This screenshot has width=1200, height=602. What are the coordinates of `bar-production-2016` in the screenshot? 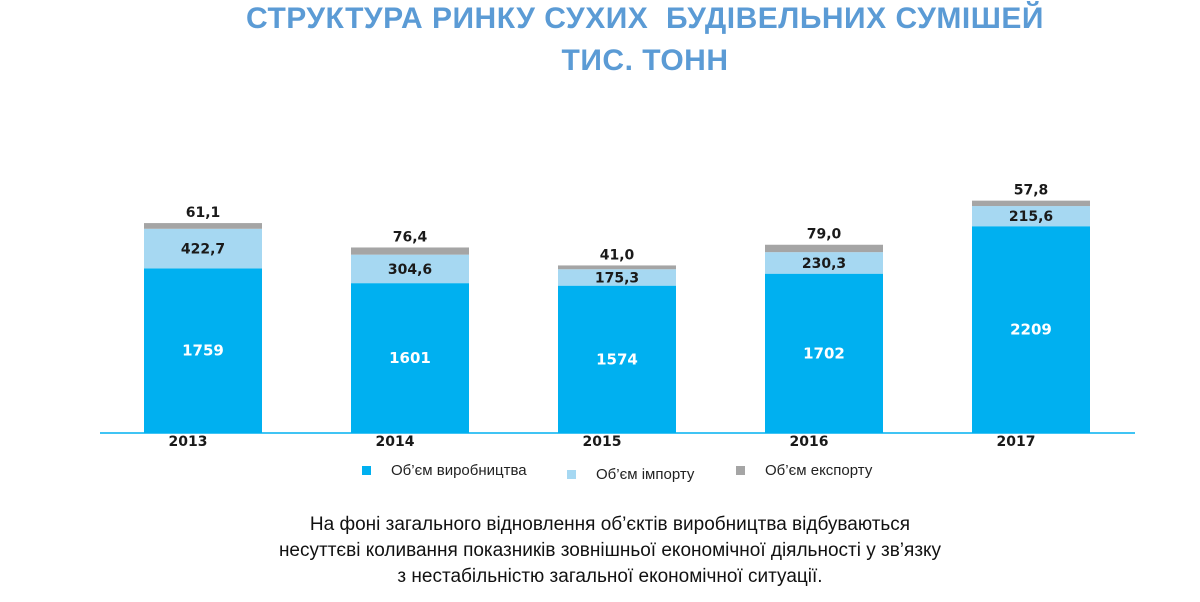 It's located at (824, 353).